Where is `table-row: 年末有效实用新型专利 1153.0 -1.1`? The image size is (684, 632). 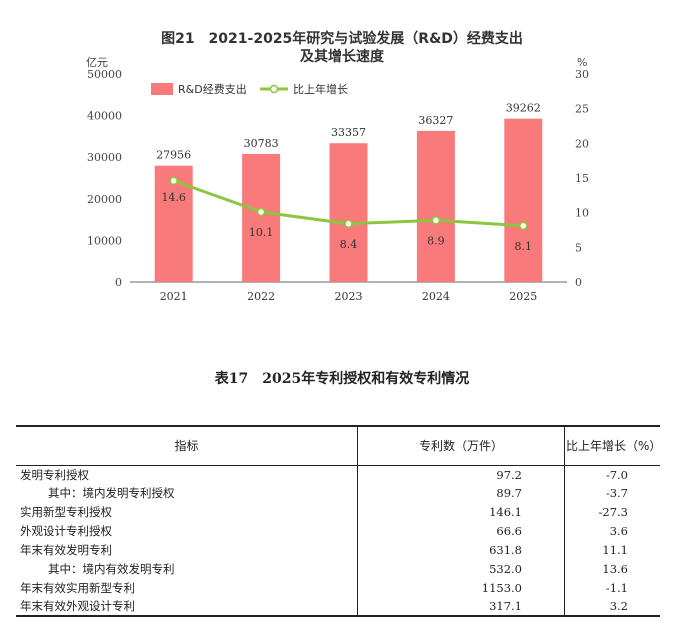
table-row: 年末有效实用新型专利 1153.0 -1.1 is located at coordinates (338, 588).